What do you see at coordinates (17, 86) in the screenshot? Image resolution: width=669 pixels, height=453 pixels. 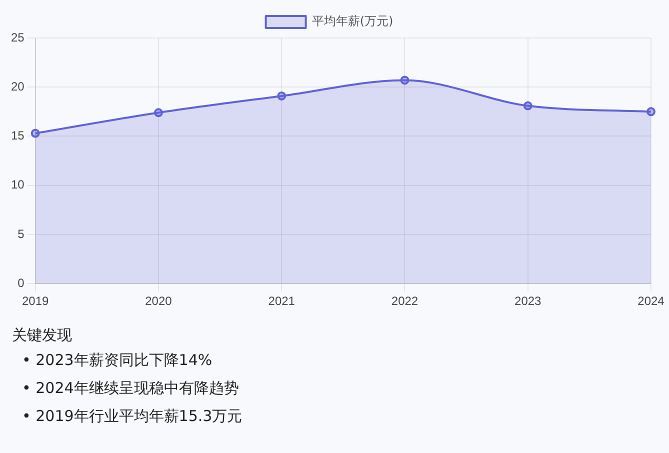 I see `y-tick-label: 20` at bounding box center [17, 86].